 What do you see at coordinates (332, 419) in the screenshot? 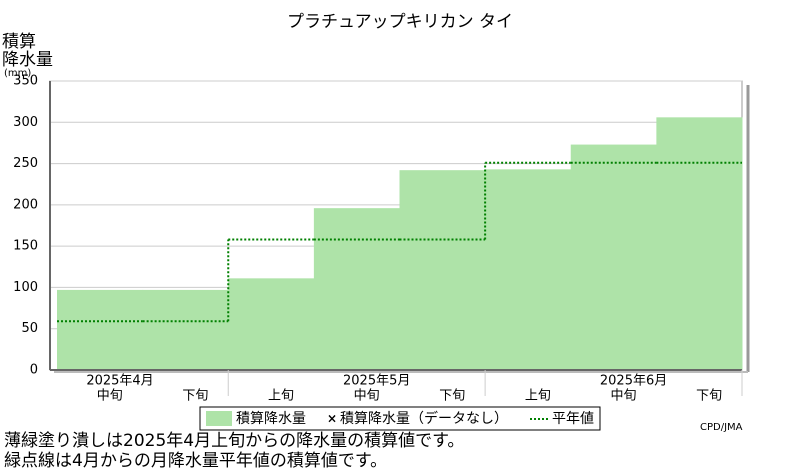
I see `legend-marker: ×` at bounding box center [332, 419].